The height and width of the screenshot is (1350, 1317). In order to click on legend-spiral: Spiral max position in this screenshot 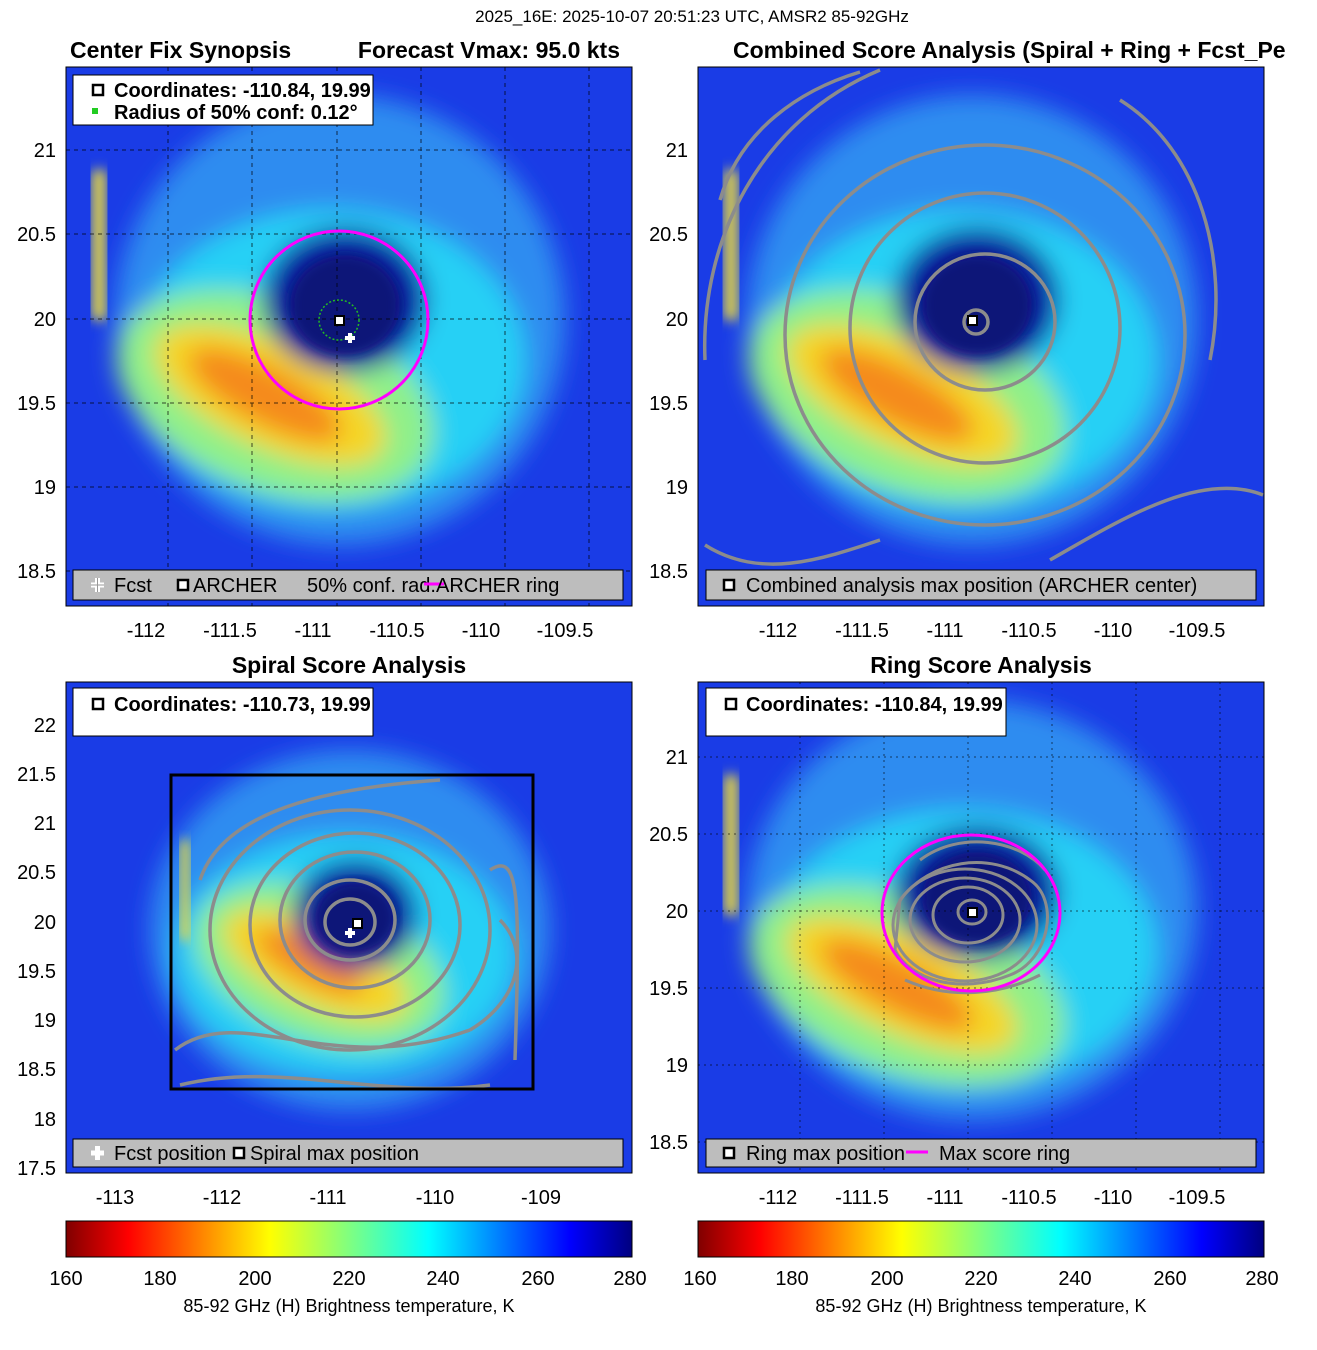, I will do `click(334, 1154)`.